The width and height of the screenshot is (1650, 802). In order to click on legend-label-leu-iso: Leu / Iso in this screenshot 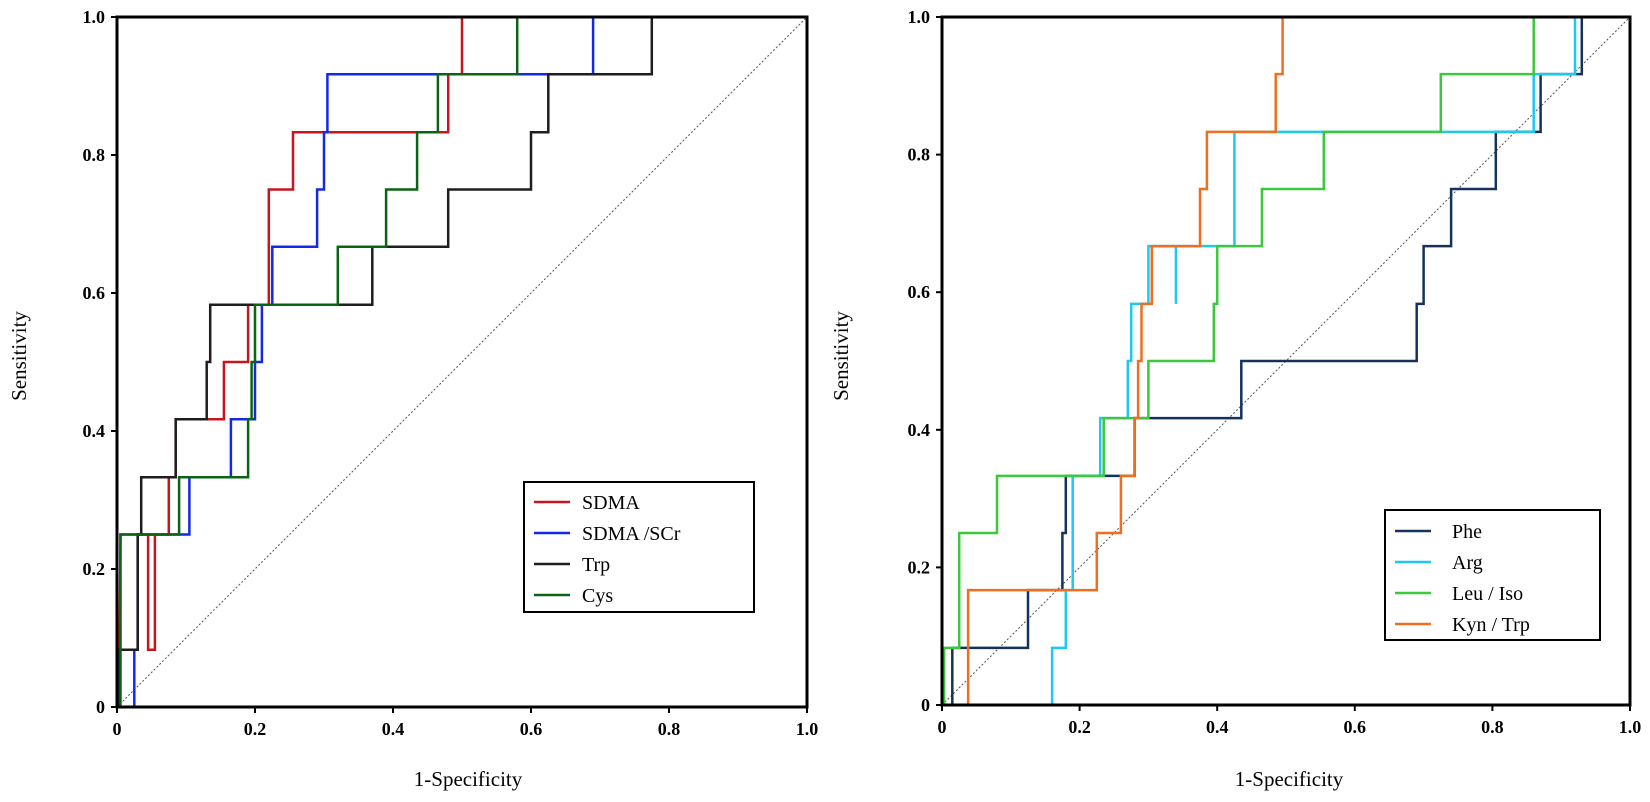, I will do `click(1487, 594)`.